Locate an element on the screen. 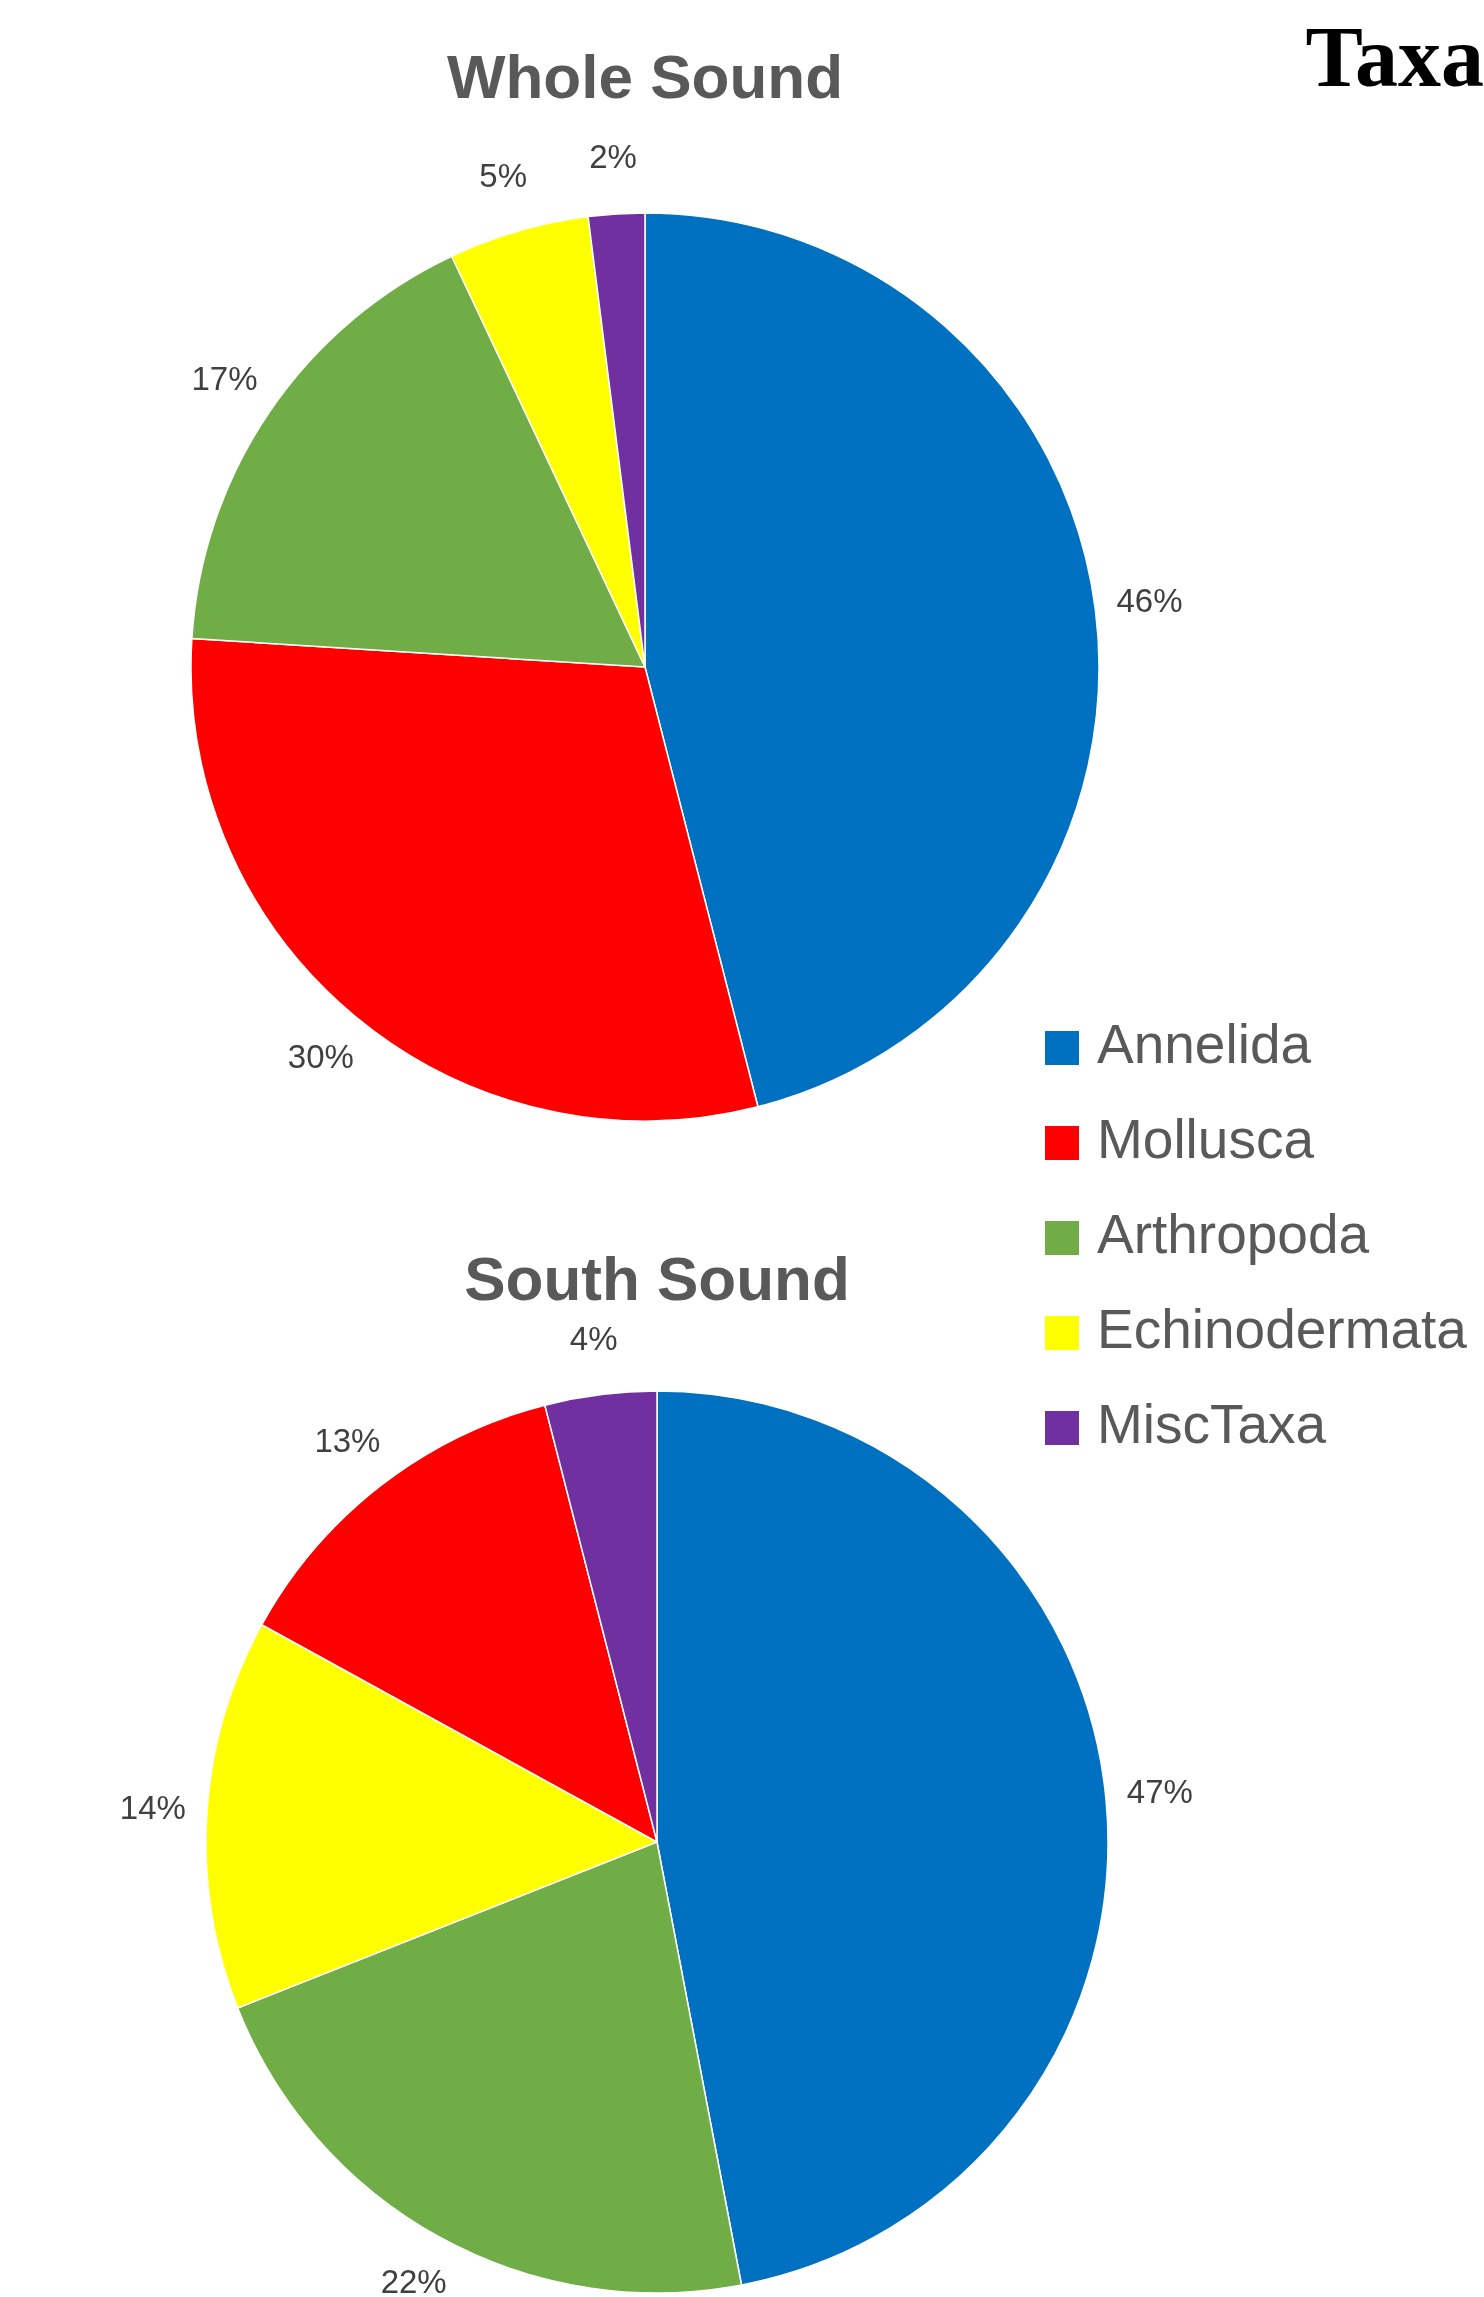 Image resolution: width=1484 pixels, height=2297 pixels. chart-title: South Sound is located at coordinates (657, 1278).